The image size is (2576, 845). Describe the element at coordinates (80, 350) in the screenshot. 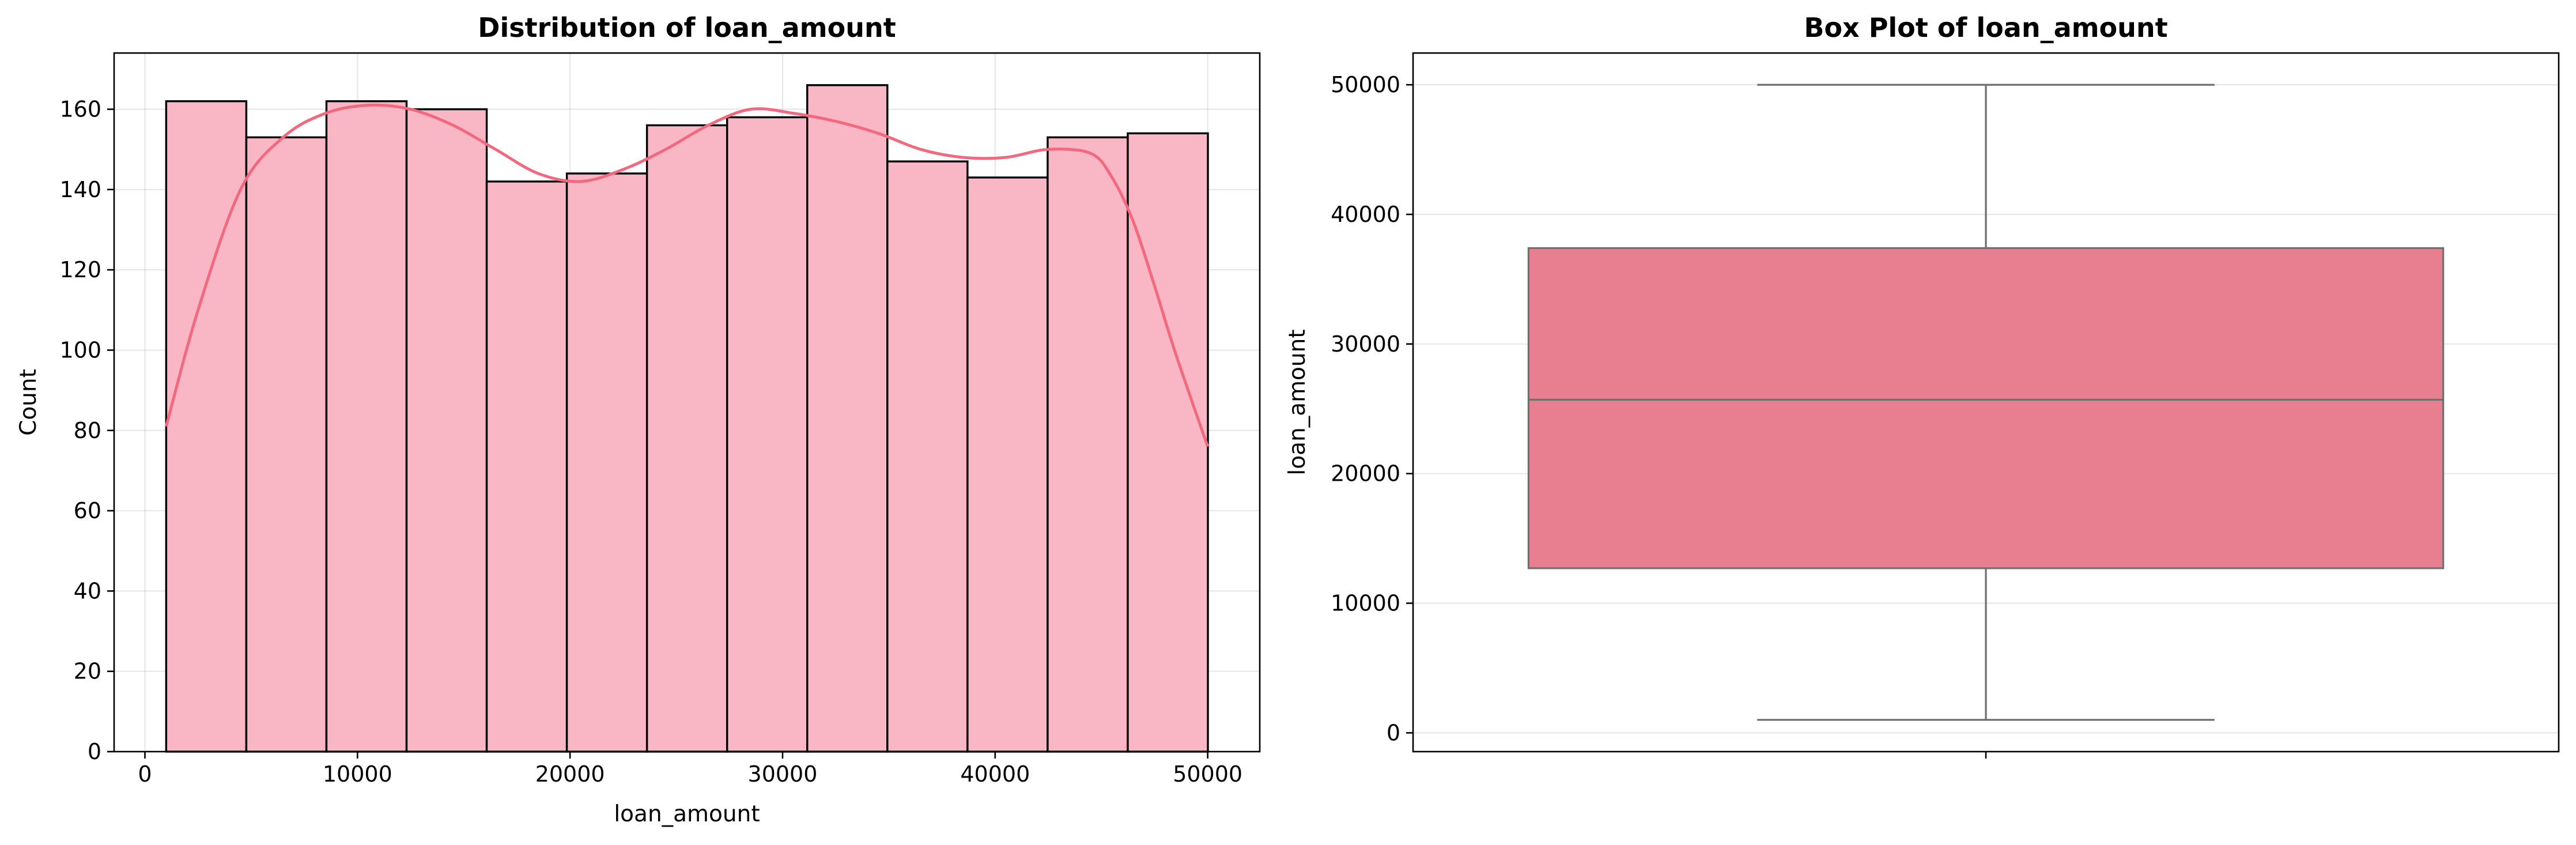

I see `hist-ytick-label-5: 100` at that location.